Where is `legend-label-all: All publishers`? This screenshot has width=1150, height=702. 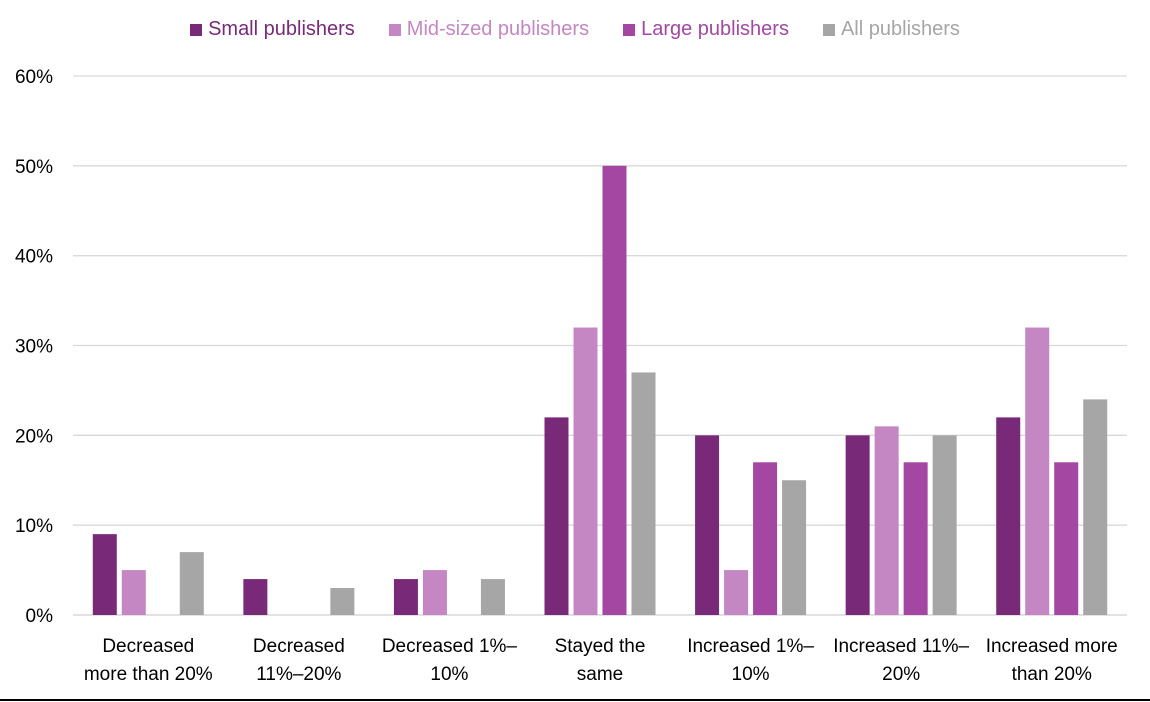 legend-label-all: All publishers is located at coordinates (900, 29).